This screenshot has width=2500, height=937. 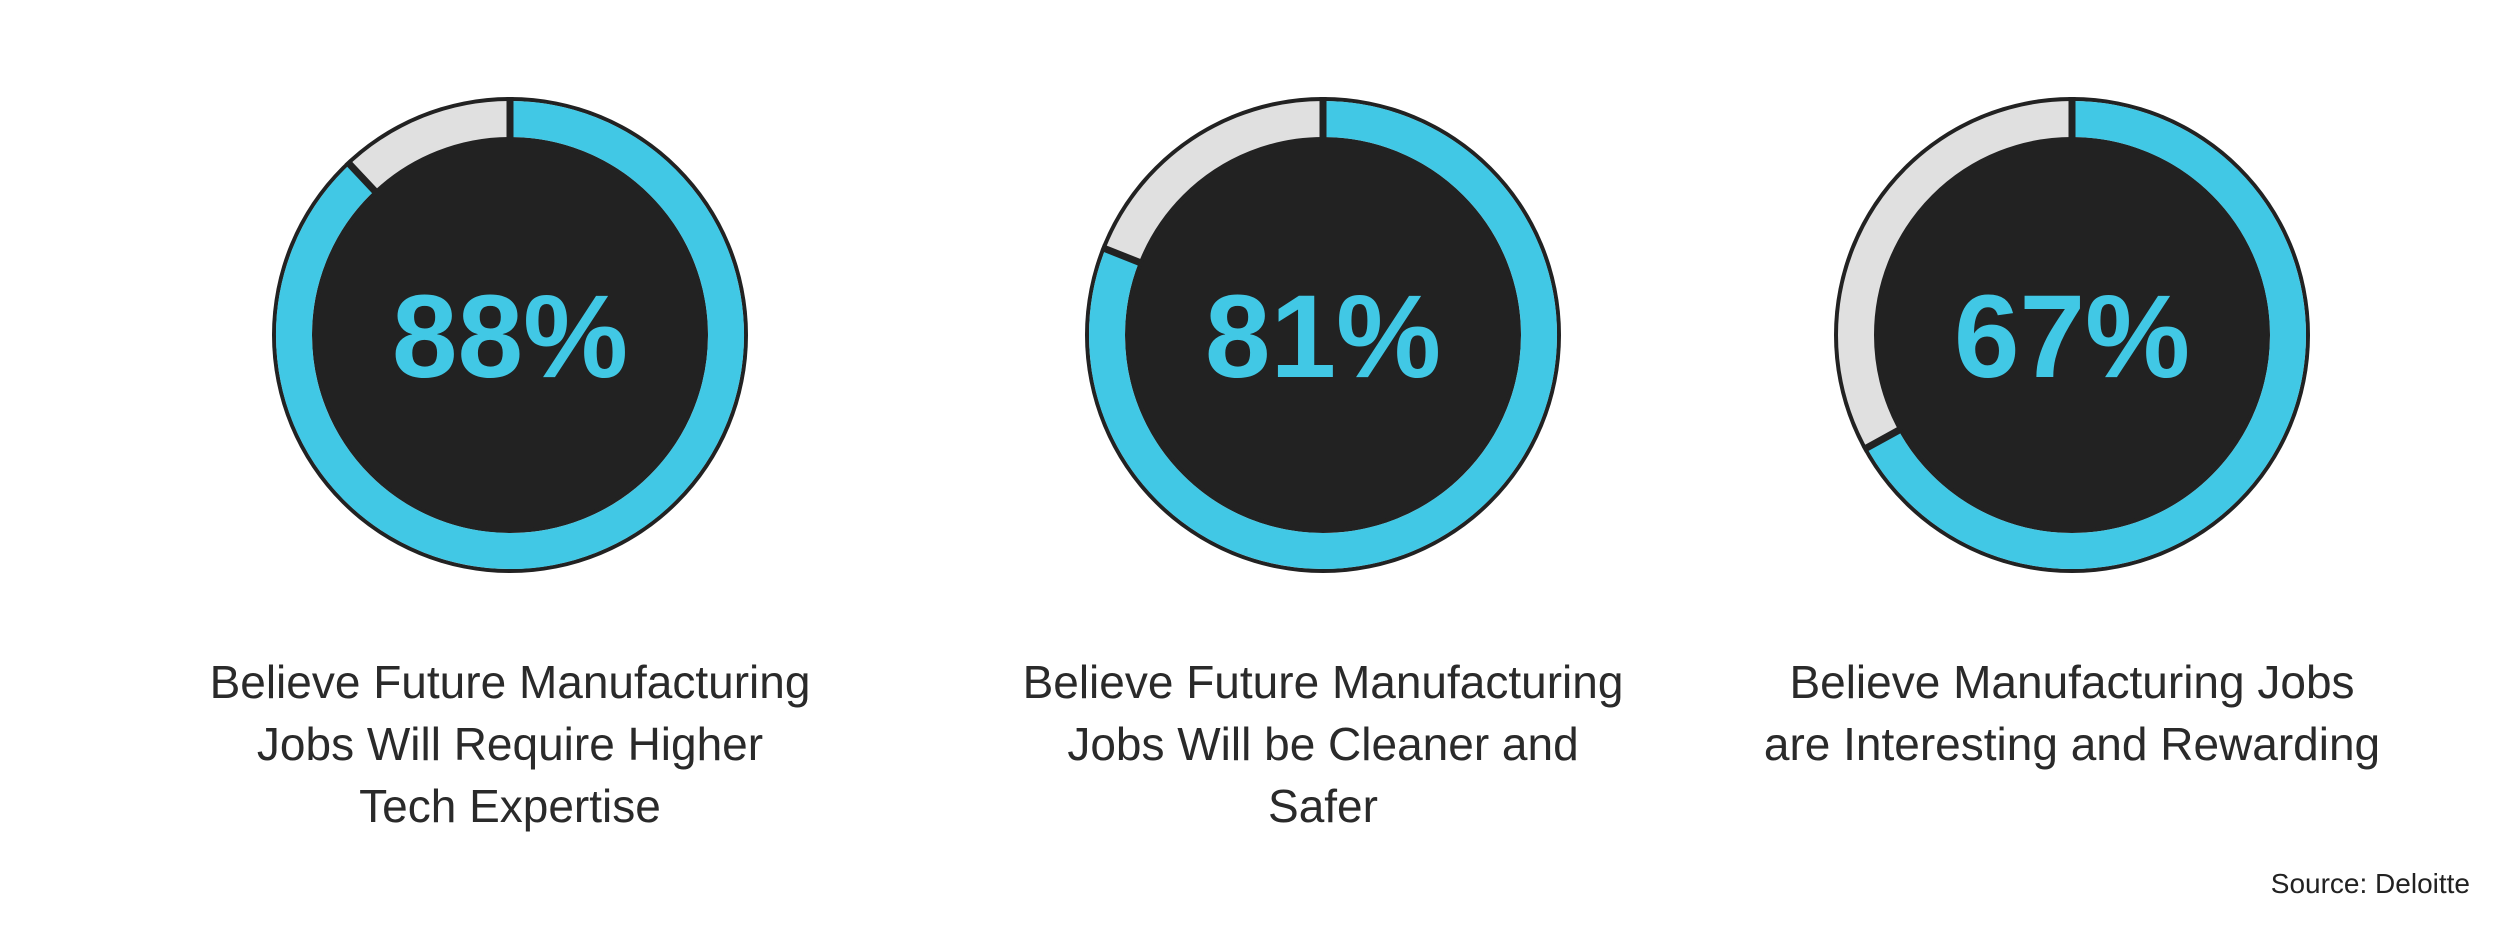 What do you see at coordinates (510, 806) in the screenshot?
I see `caption-line: Tech Expertise` at bounding box center [510, 806].